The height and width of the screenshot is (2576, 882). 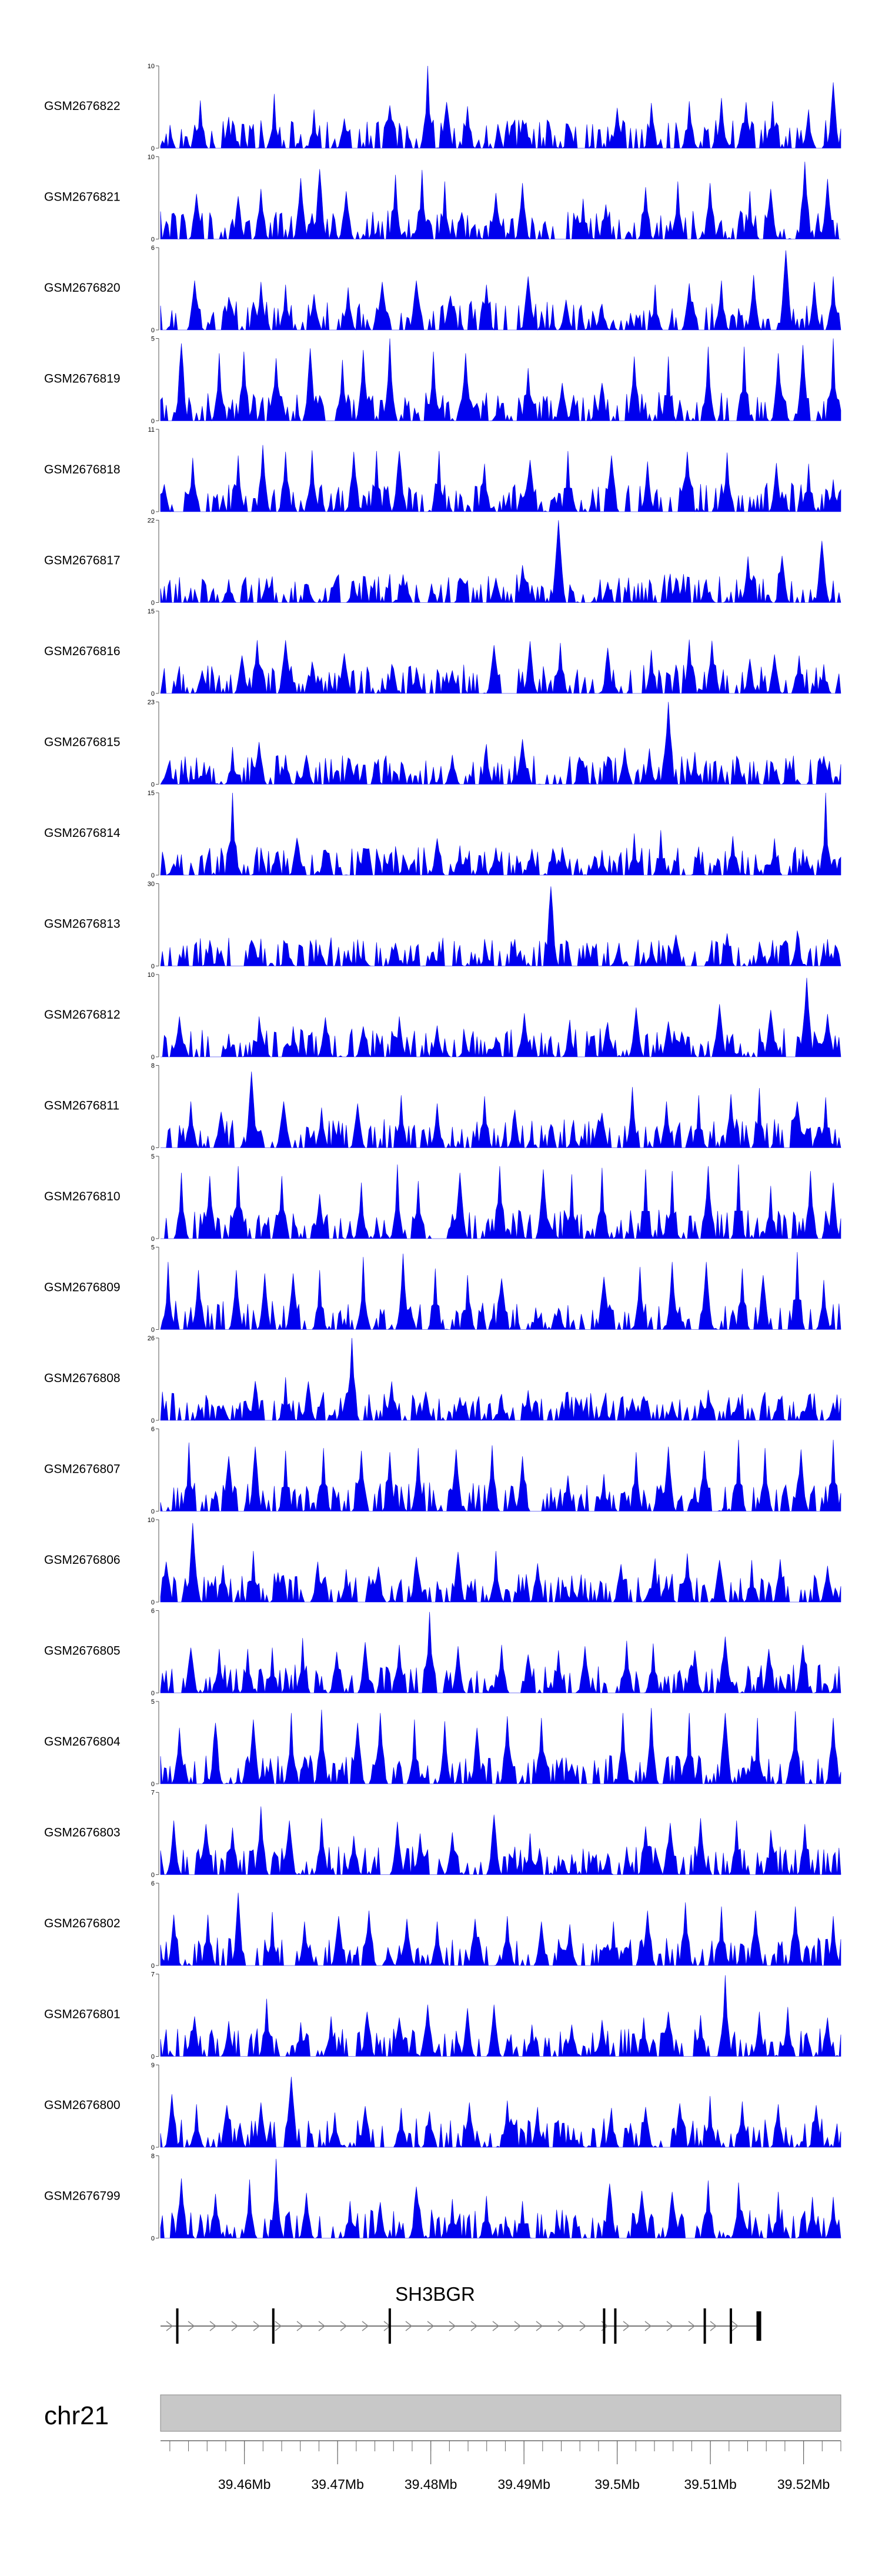 What do you see at coordinates (82, 833) in the screenshot?
I see `track-label-GSM2676814: GSM2676814` at bounding box center [82, 833].